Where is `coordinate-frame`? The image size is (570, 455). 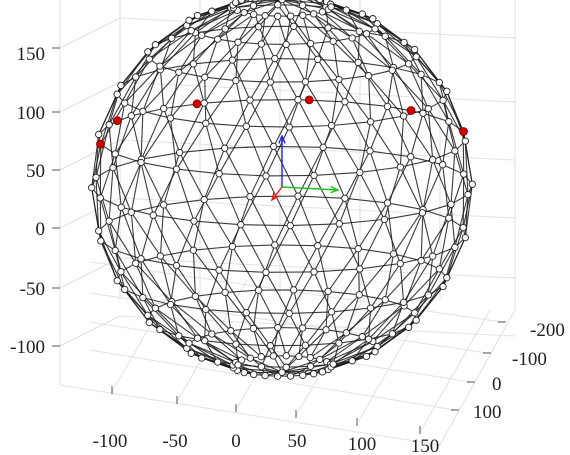 coordinate-frame is located at coordinates (305, 168).